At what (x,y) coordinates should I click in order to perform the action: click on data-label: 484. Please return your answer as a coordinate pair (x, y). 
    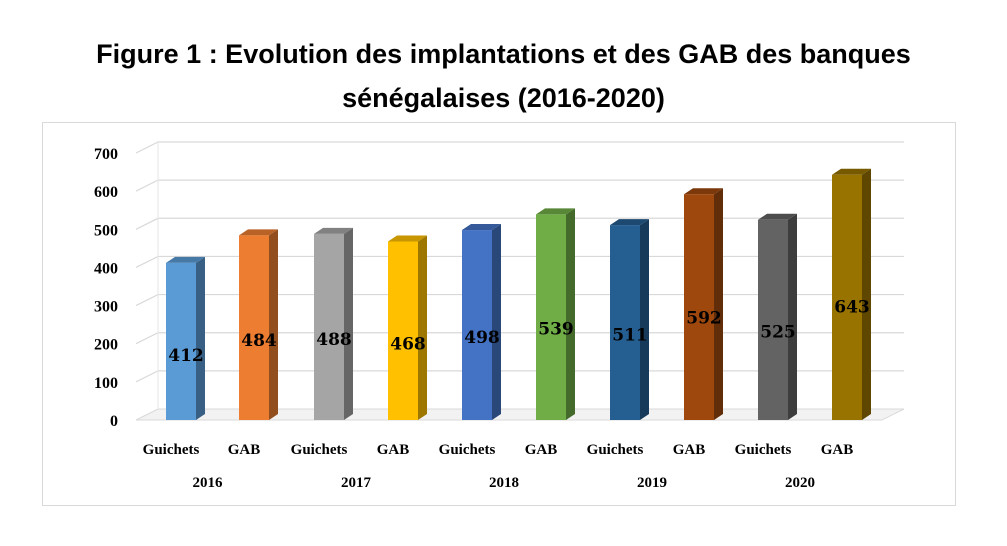
    Looking at the image, I should click on (259, 341).